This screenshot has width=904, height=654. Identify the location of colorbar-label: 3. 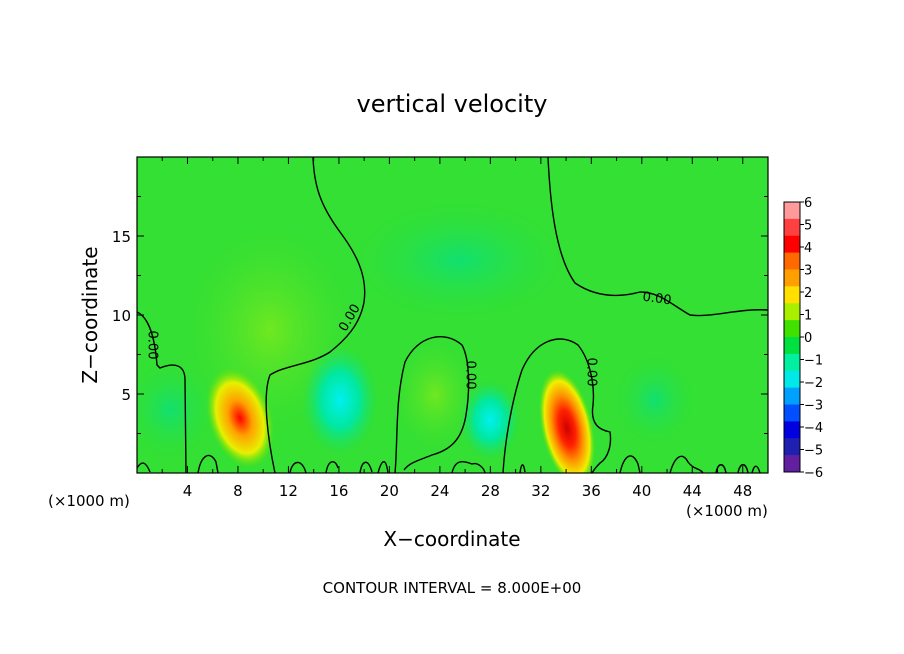
(808, 271).